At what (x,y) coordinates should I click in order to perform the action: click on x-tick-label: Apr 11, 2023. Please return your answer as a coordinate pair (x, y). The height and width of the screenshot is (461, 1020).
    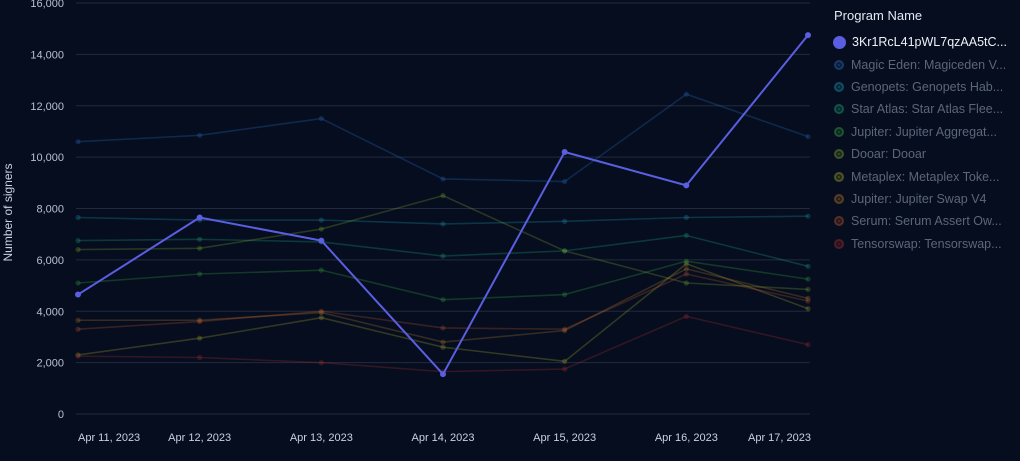
    Looking at the image, I should click on (109, 438).